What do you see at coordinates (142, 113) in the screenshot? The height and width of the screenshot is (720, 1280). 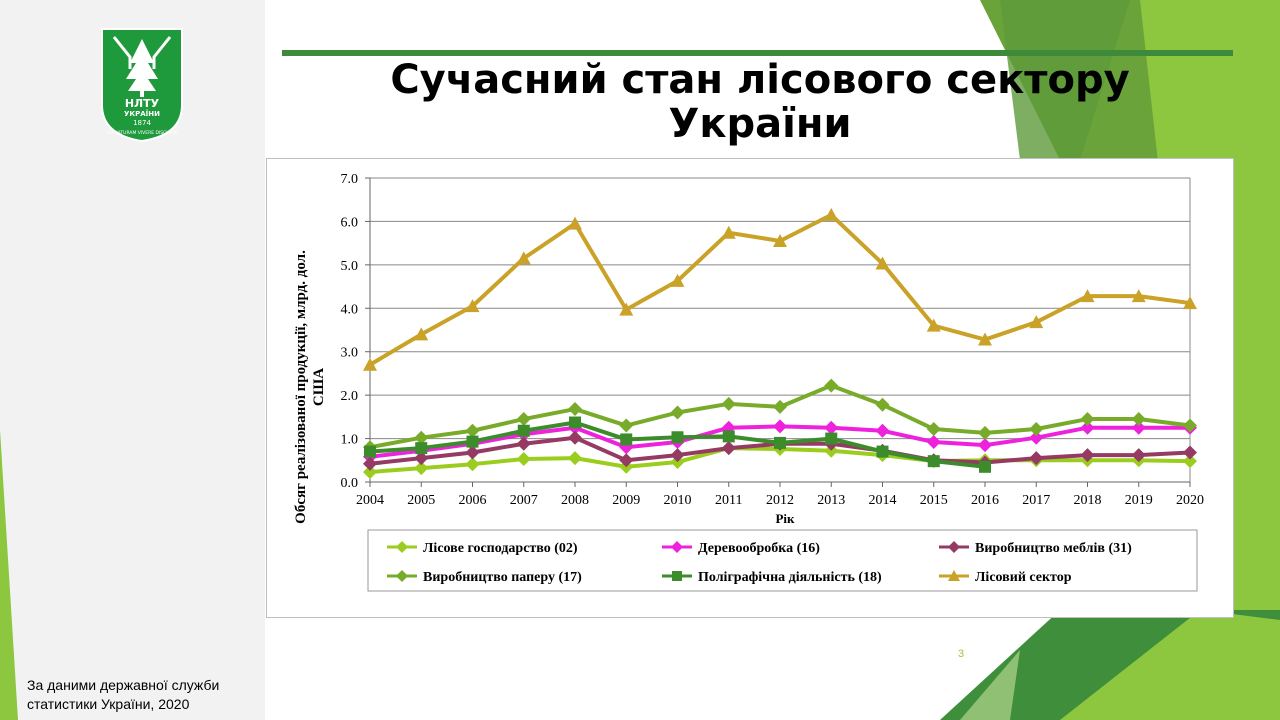 I see `svg-text: УКРАЇНИ` at bounding box center [142, 113].